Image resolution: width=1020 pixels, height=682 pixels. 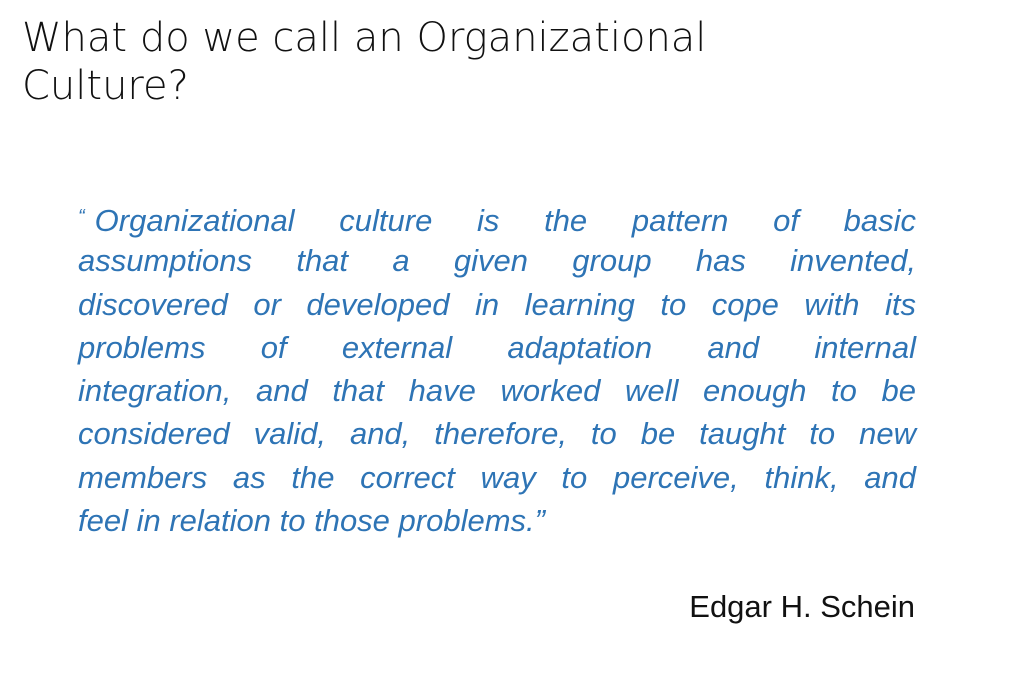 I want to click on open-quote-mark: “, so click(x=81, y=217).